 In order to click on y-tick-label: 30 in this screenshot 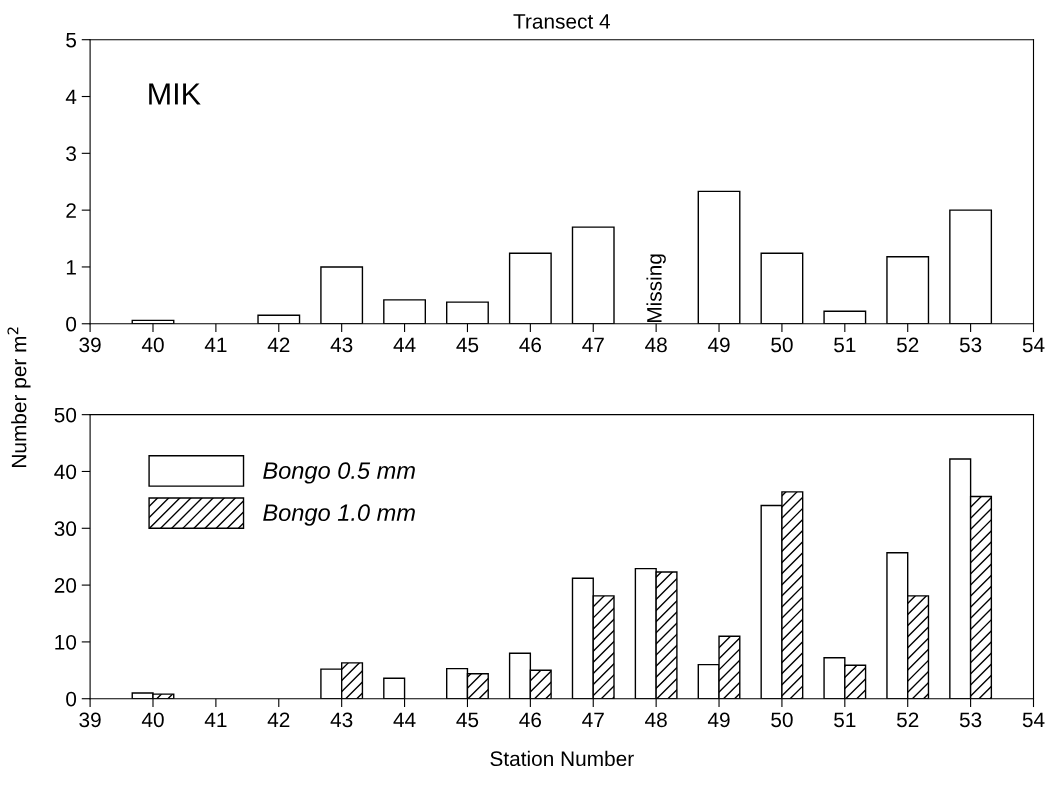, I will do `click(65, 529)`.